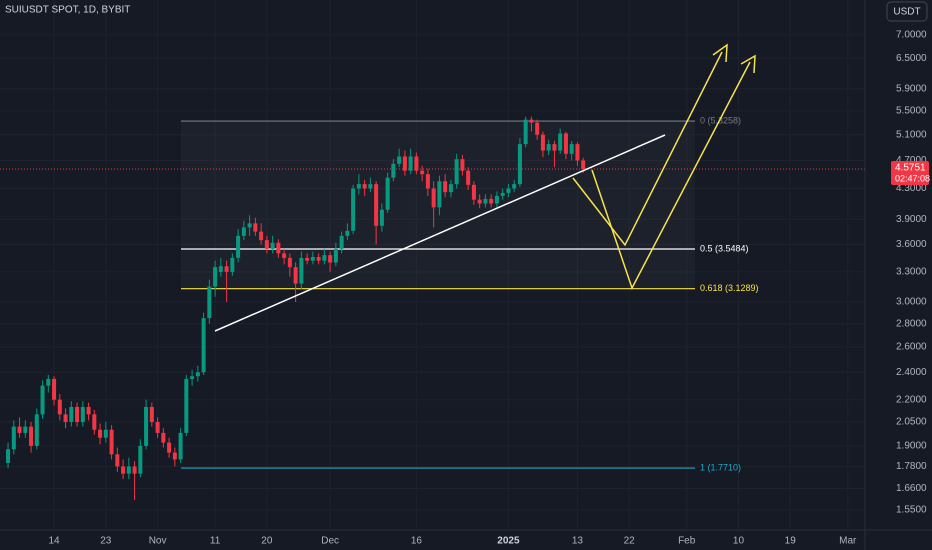 Image resolution: width=932 pixels, height=550 pixels. Describe the element at coordinates (911, 422) in the screenshot. I see `y-tick-label: 2.0500` at that location.